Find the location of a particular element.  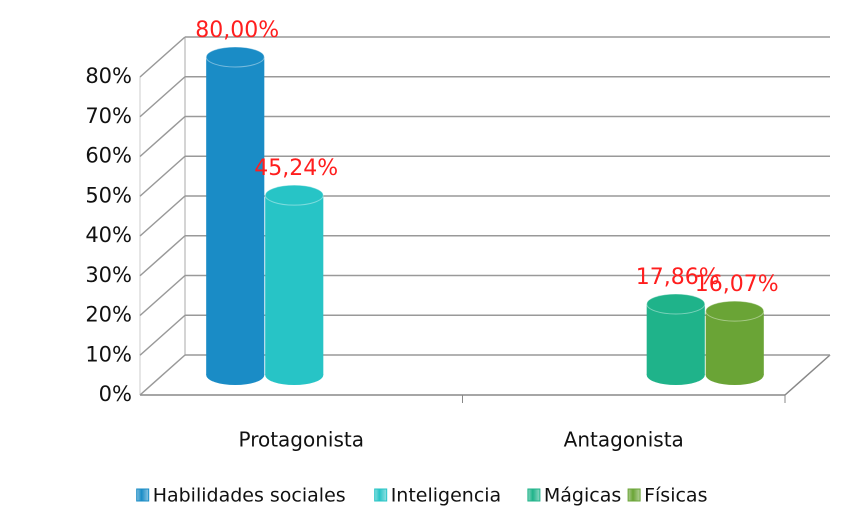

y-tick-label: 50% is located at coordinates (108, 195).